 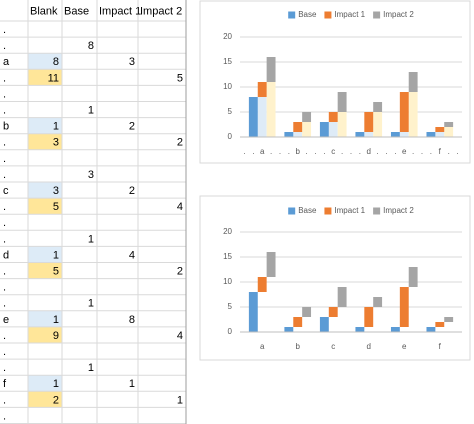 What do you see at coordinates (120, 11) in the screenshot?
I see `column-header: Impact 1` at bounding box center [120, 11].